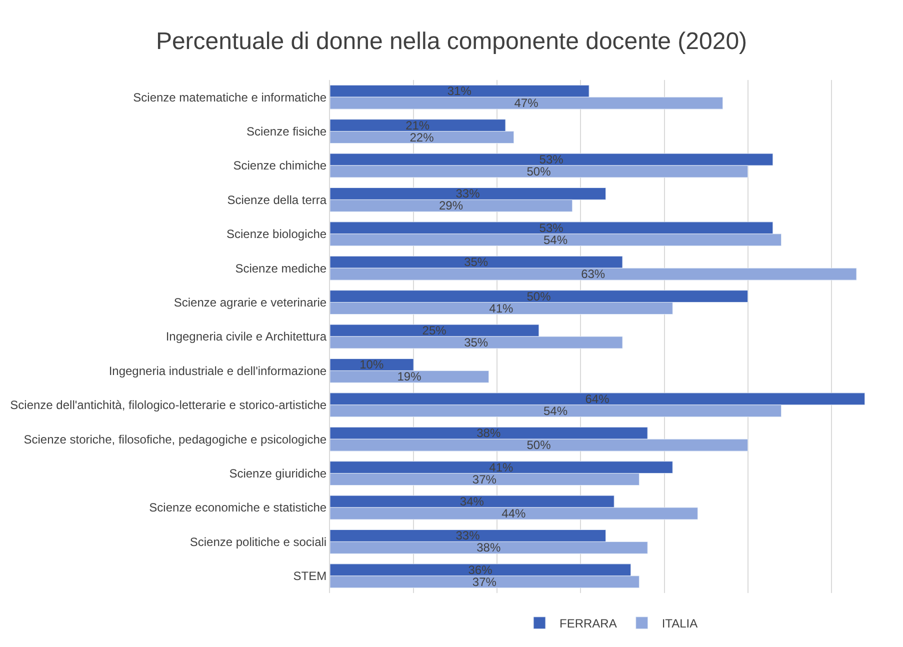 This screenshot has height=647, width=903. I want to click on chart-title: Percentuale di donne nella componente docente (2020), so click(452, 42).